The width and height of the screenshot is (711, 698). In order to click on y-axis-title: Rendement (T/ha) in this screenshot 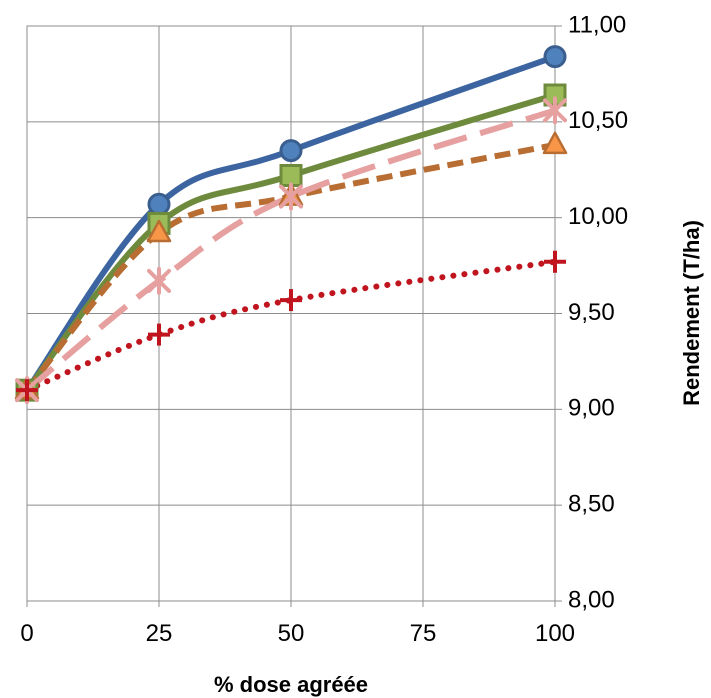, I will do `click(691, 313)`.